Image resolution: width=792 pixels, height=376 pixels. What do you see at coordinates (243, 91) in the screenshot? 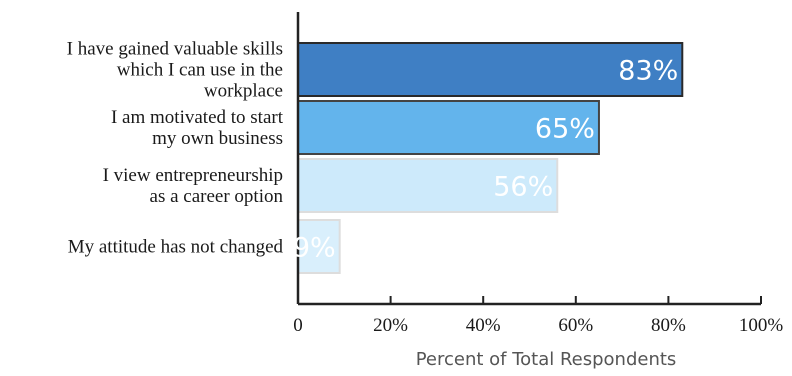
I see `category-label-line: workplace` at bounding box center [243, 91].